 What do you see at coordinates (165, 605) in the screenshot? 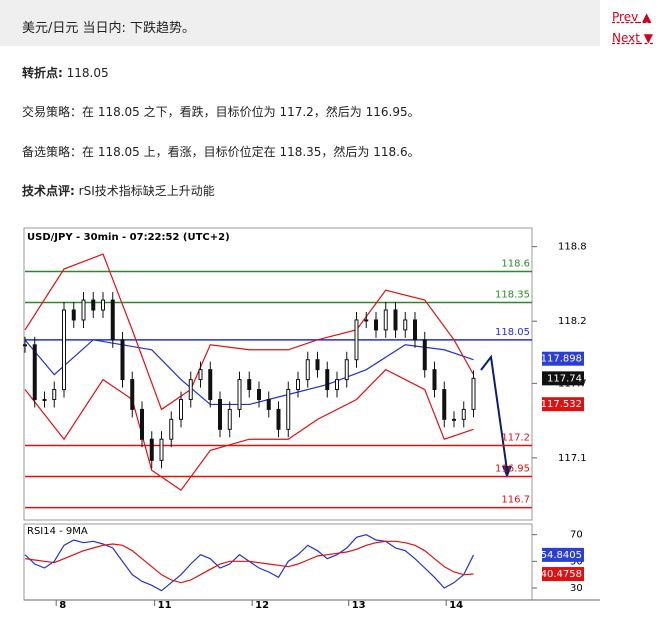
I see `x-tick-label: 11` at bounding box center [165, 605].